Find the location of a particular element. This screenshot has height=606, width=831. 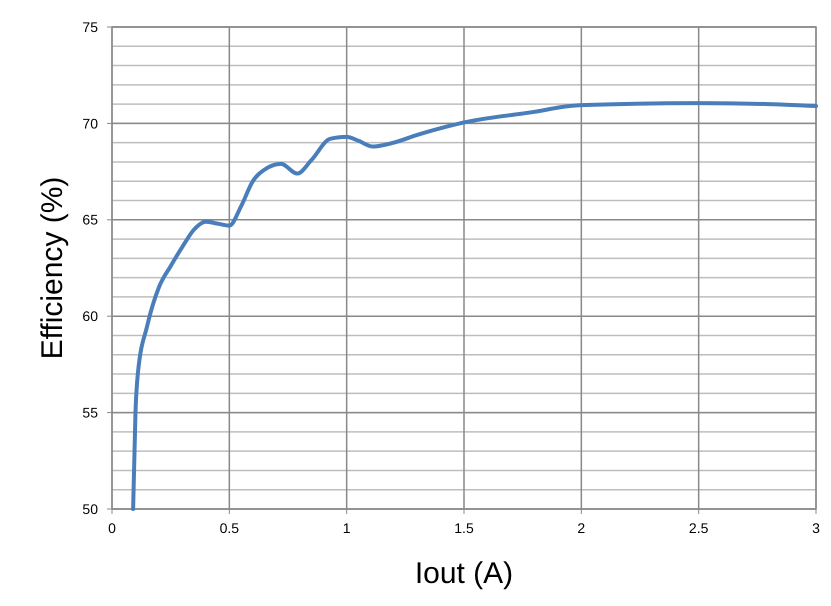

y-tick-label: 70 is located at coordinates (90, 123).